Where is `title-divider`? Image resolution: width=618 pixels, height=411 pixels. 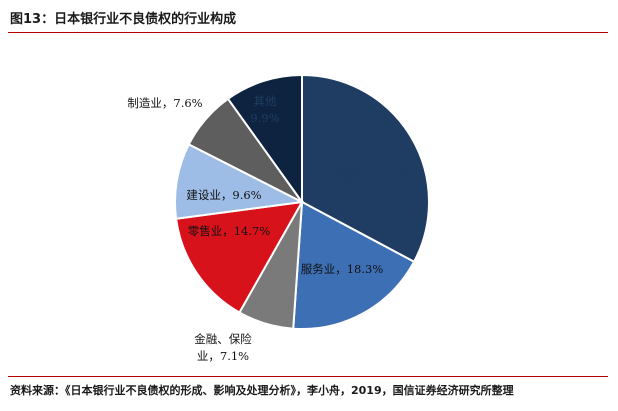 title-divider is located at coordinates (308, 32).